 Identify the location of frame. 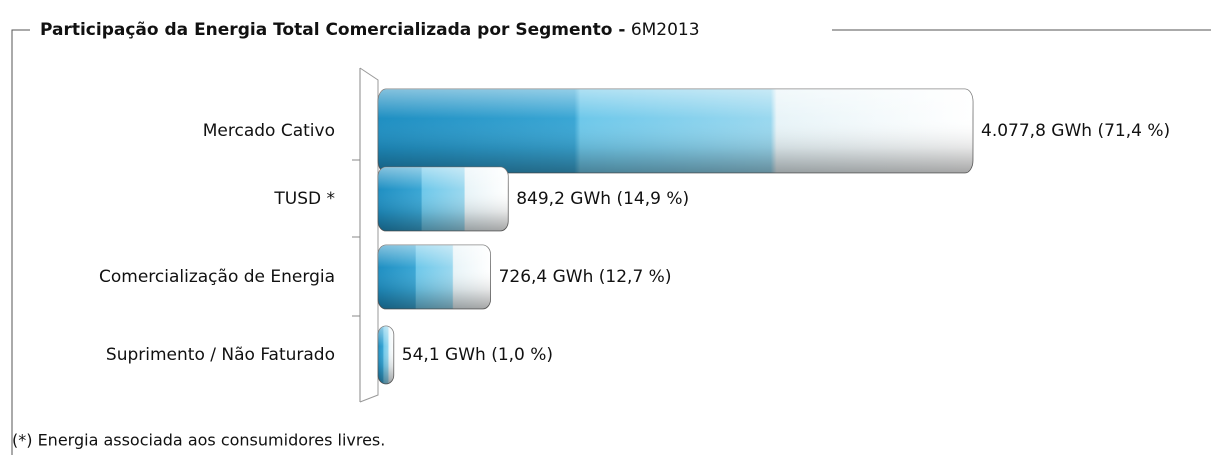
(20, 39).